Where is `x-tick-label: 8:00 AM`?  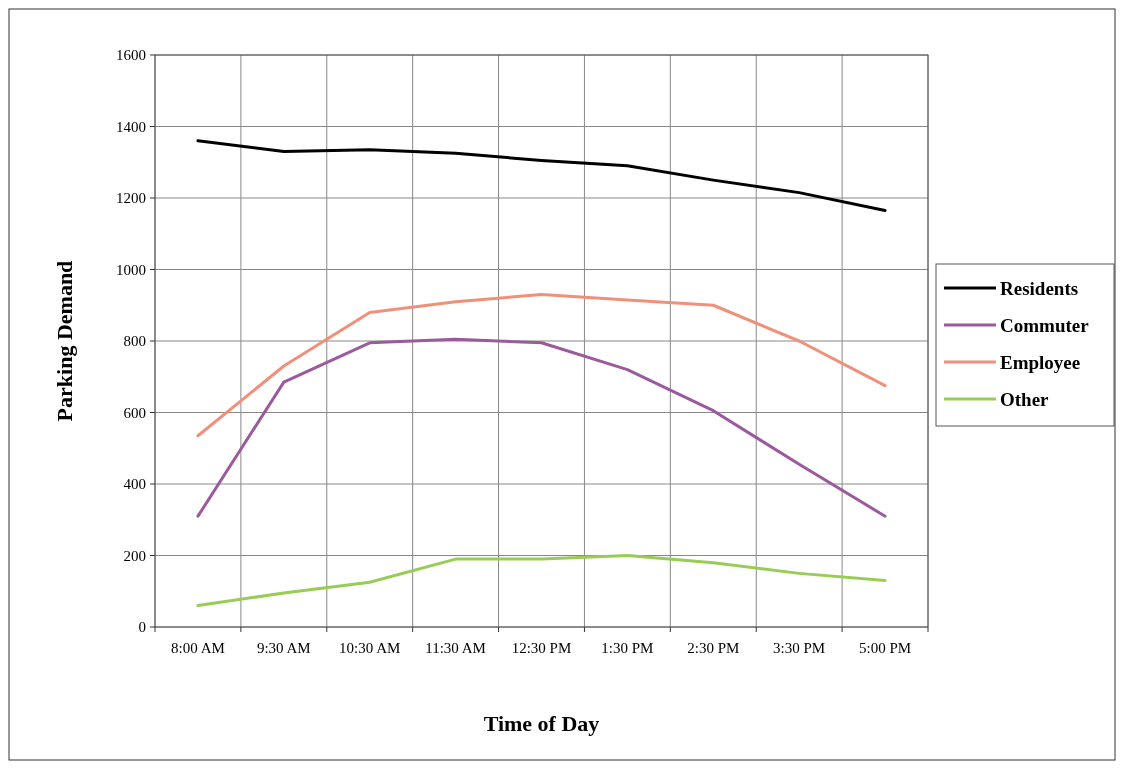
x-tick-label: 8:00 AM is located at coordinates (198, 648).